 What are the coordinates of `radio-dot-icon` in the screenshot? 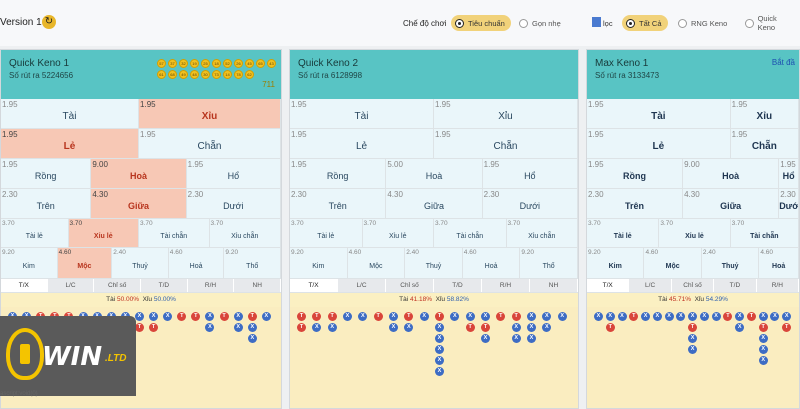 It's located at (459, 23).